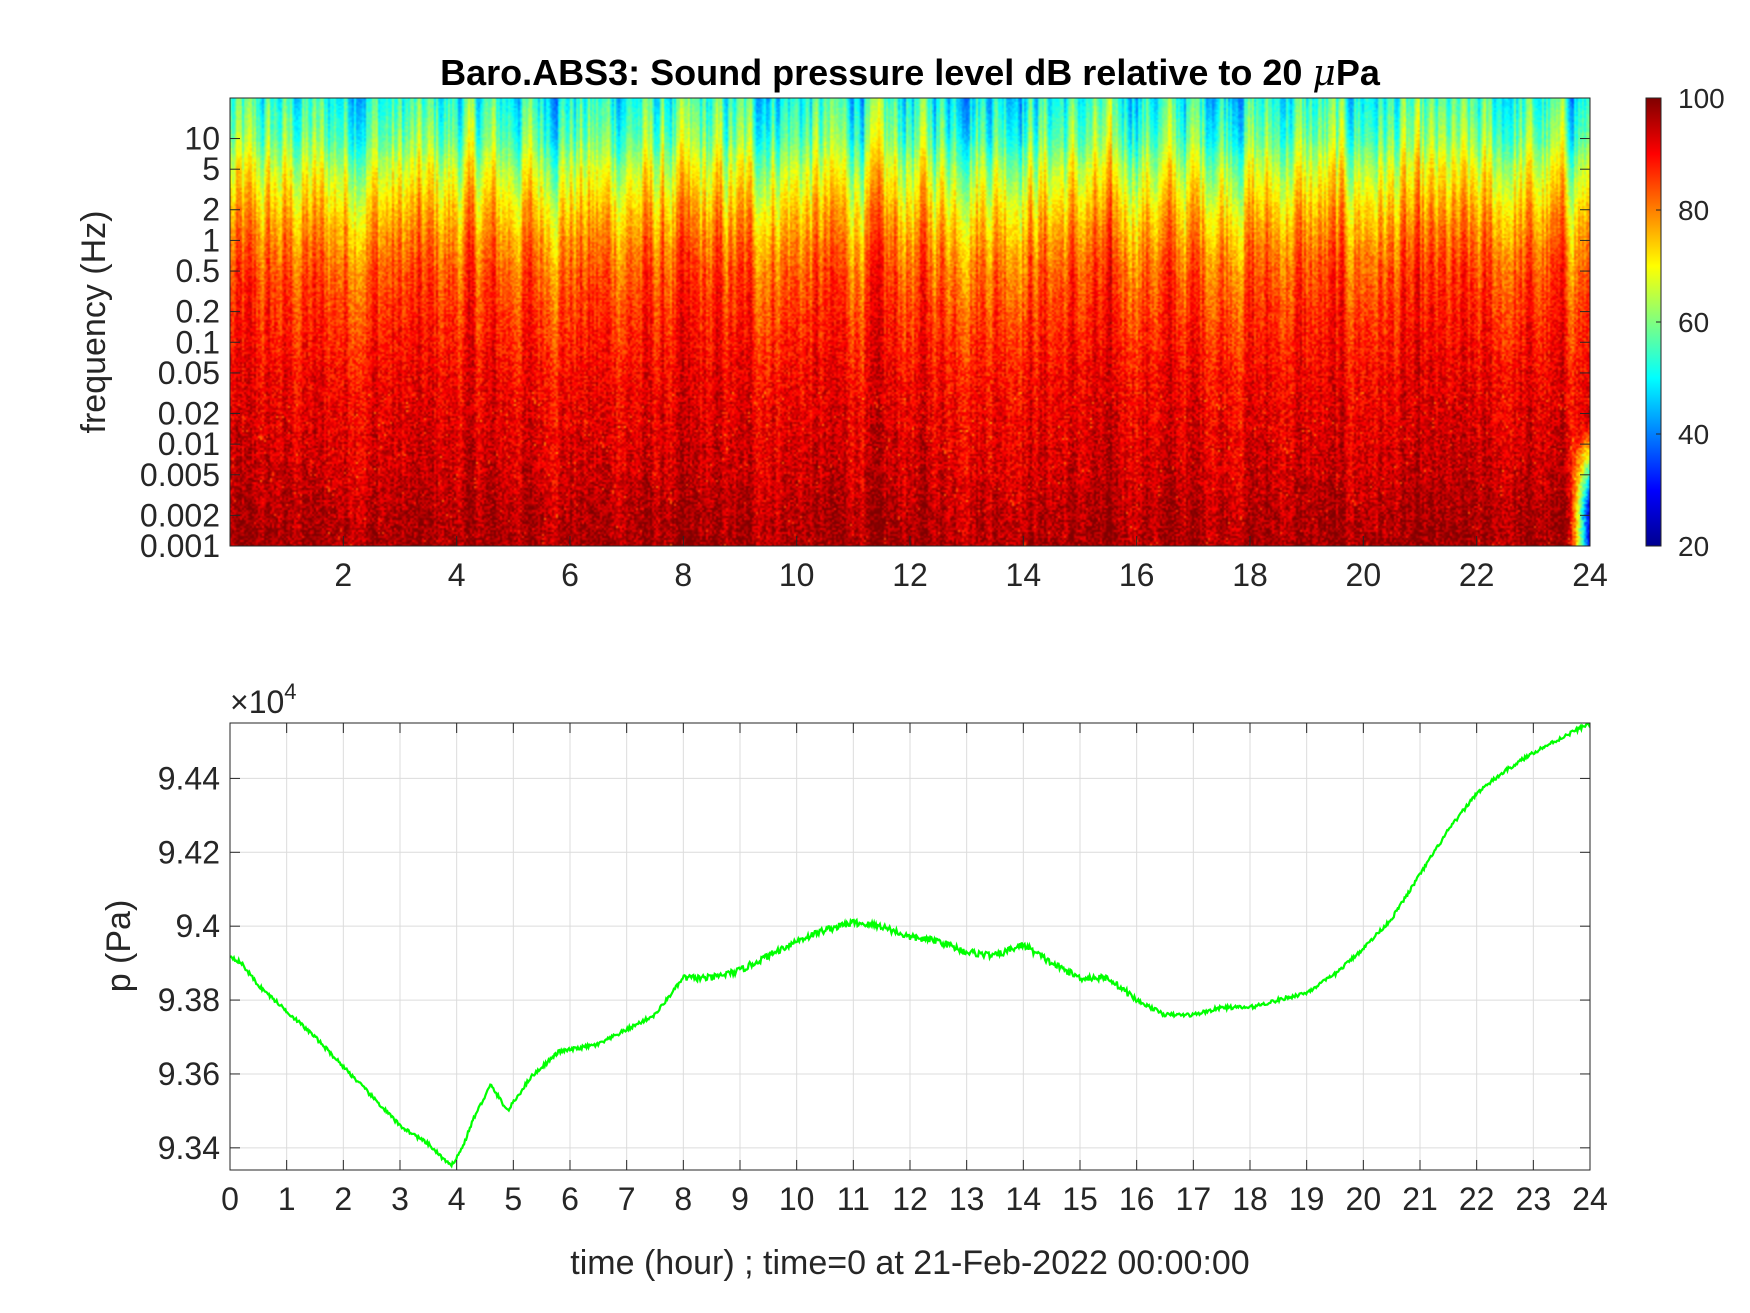 The width and height of the screenshot is (1750, 1313). I want to click on spectrogram-y-tick-label: 0.002, so click(180, 515).